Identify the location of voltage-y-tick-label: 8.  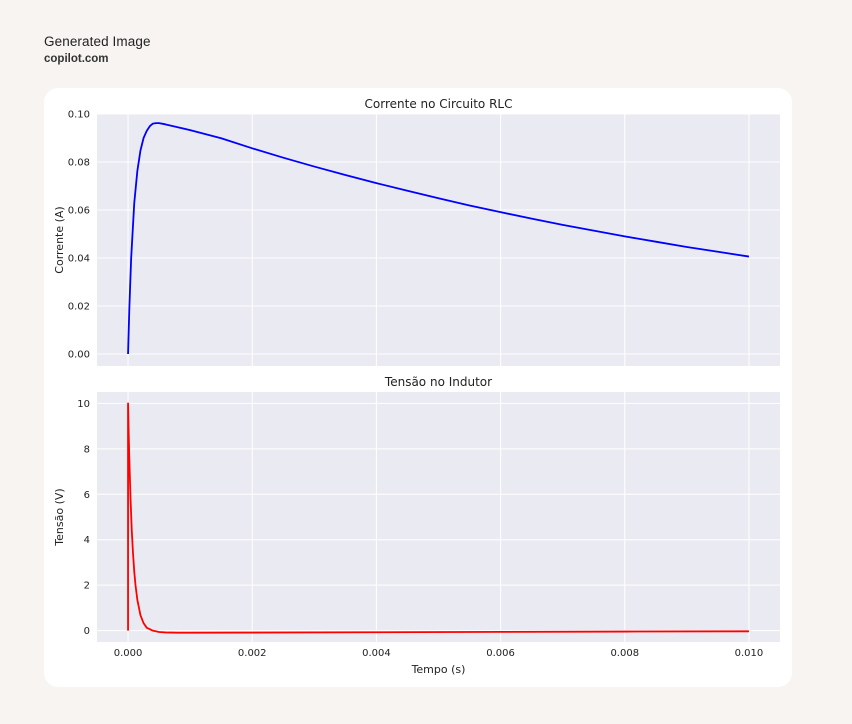
(87, 449).